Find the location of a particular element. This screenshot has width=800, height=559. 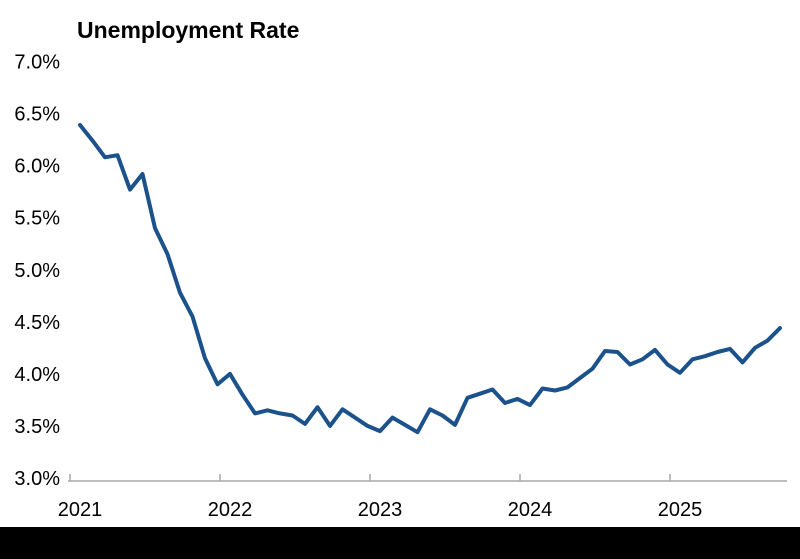

y-axis-label: 4.0% is located at coordinates (37, 375).